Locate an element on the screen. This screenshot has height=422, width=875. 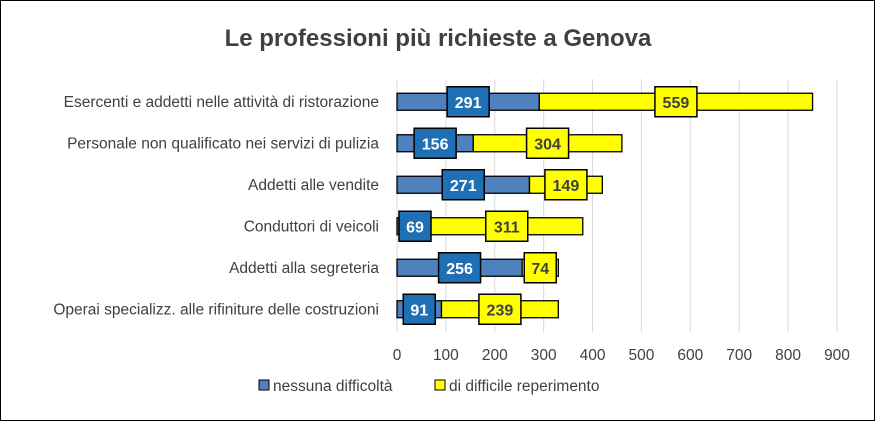
x-tick-label: 600 is located at coordinates (690, 355).